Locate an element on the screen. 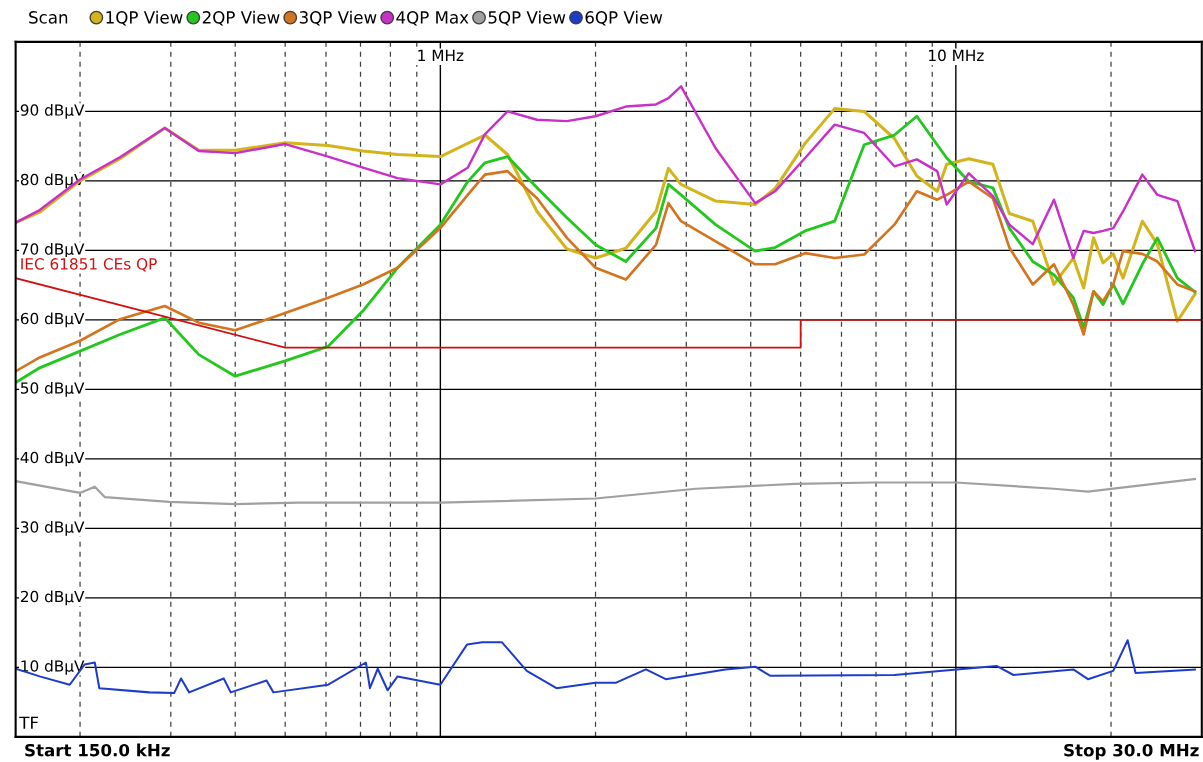 This screenshot has height=762, width=1203. legend-title: Scan is located at coordinates (48, 17).